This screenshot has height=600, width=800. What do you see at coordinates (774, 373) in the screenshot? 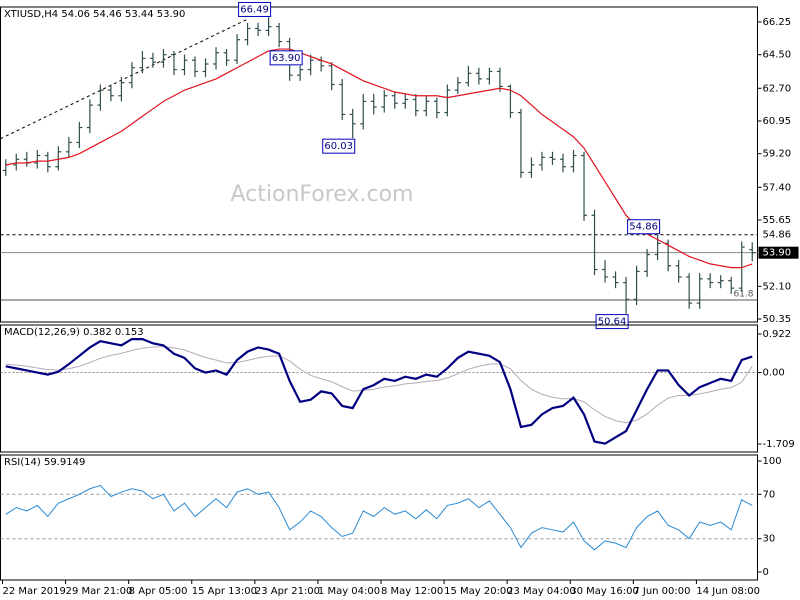
I see `y-tick-label: 0.00` at bounding box center [774, 373].